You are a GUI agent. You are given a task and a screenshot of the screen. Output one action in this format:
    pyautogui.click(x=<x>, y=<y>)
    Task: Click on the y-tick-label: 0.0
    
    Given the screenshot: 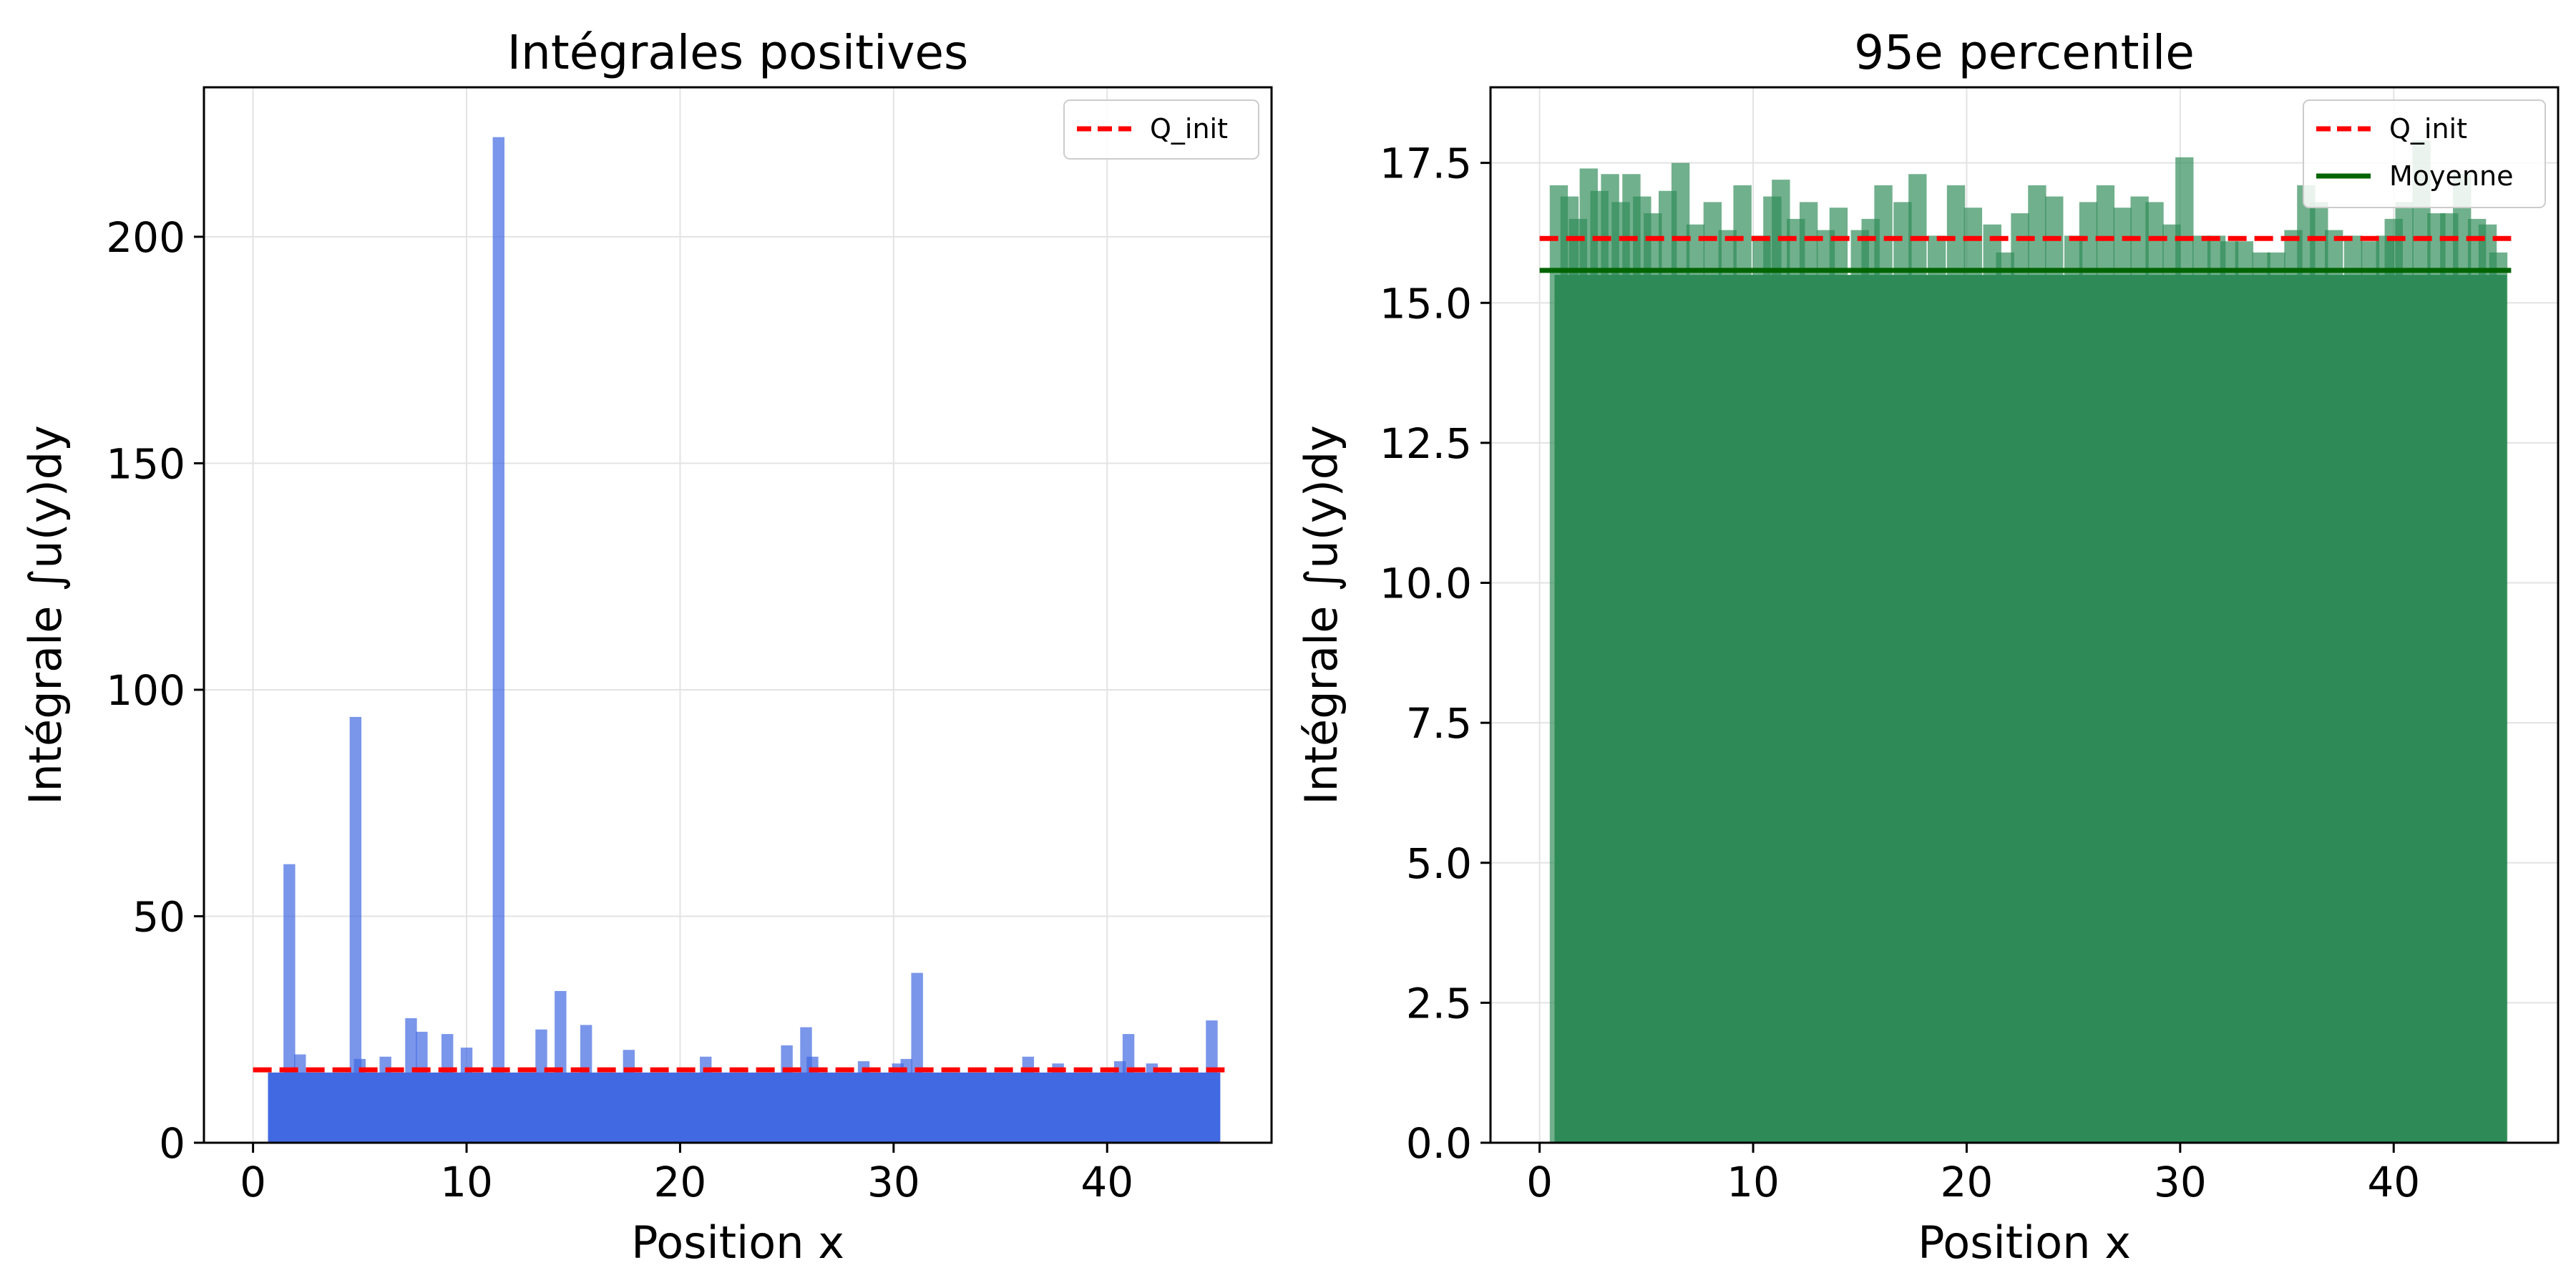 What is the action you would take?
    pyautogui.click(x=1439, y=1143)
    